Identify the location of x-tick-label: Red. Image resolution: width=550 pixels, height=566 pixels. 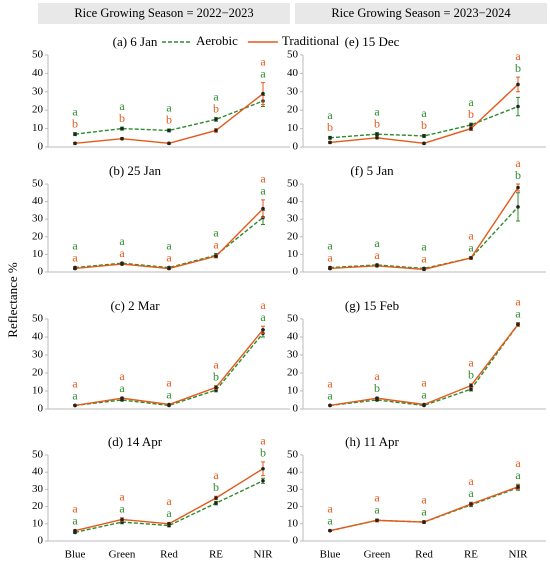
(424, 555).